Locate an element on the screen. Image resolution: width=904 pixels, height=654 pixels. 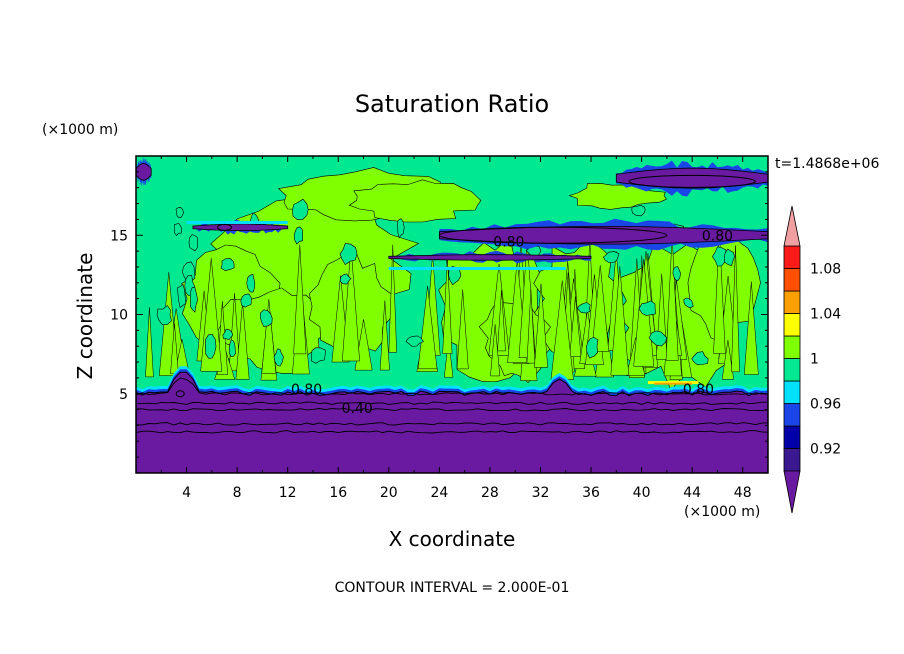
x-tick-label: 36 is located at coordinates (591, 493).